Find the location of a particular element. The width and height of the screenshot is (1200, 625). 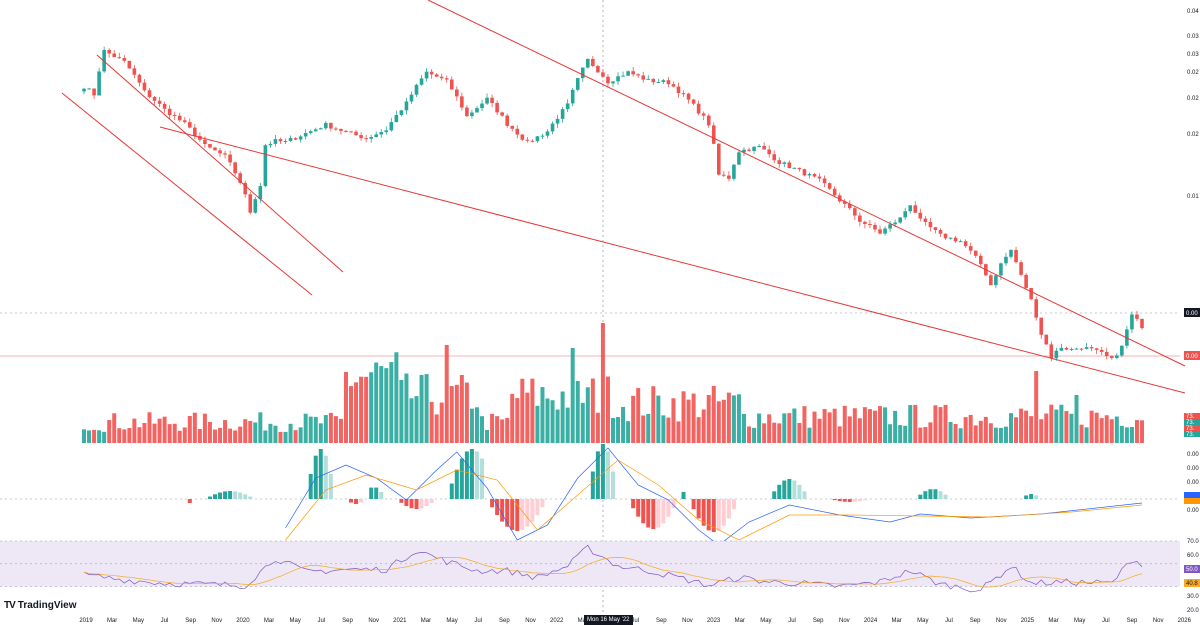

price-tick-label: 0.01 is located at coordinates (1193, 197).